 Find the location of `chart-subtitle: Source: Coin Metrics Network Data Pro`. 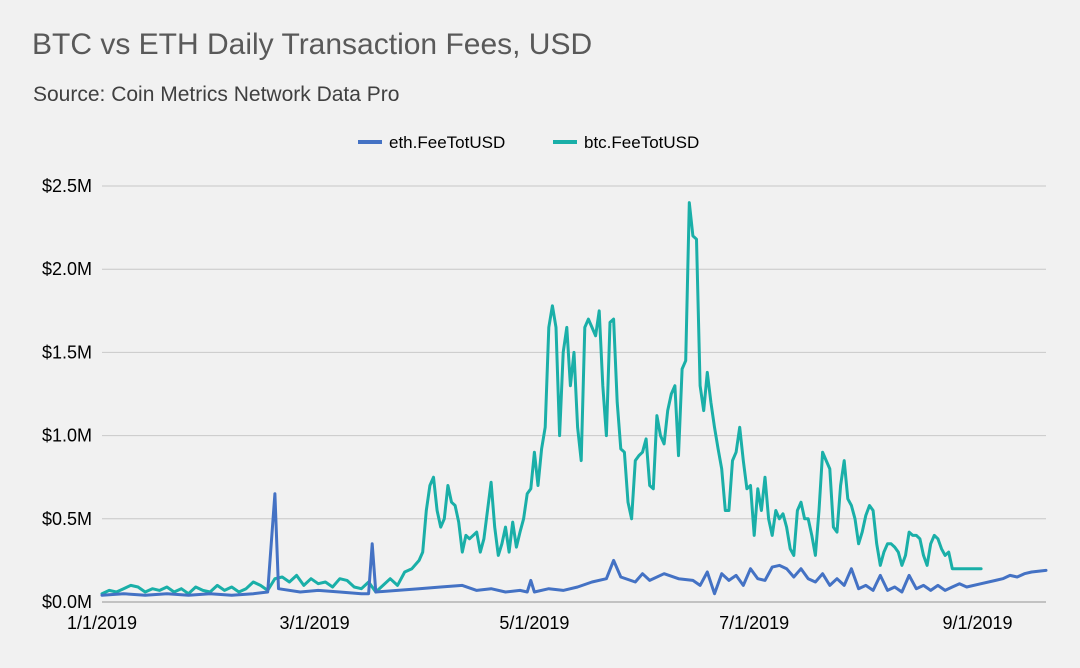

chart-subtitle: Source: Coin Metrics Network Data Pro is located at coordinates (216, 94).